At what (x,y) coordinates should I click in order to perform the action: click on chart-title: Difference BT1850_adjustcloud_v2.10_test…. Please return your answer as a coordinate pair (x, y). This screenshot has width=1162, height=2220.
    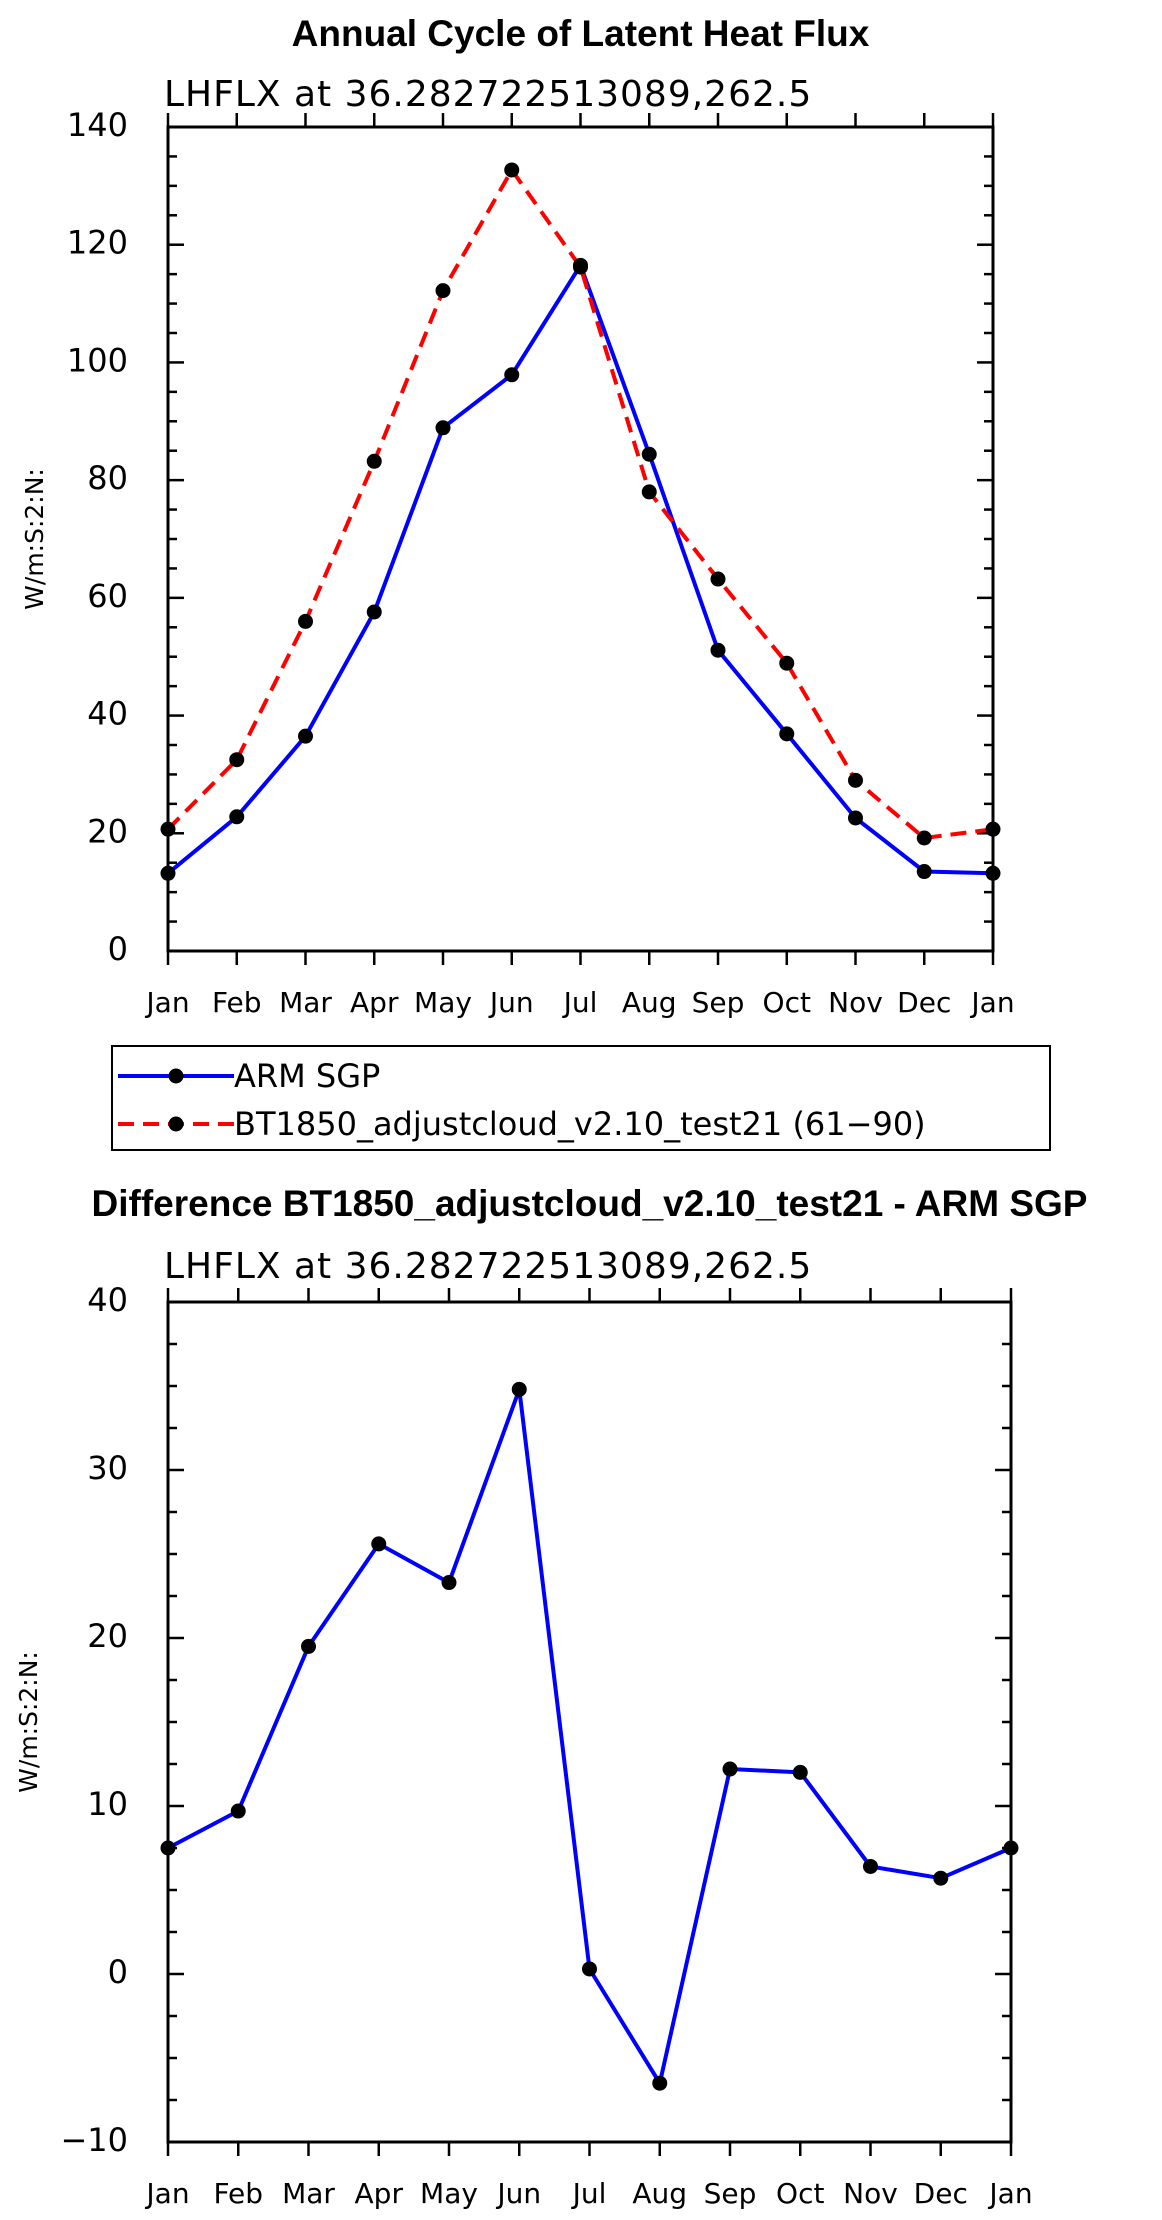
    Looking at the image, I should click on (590, 1203).